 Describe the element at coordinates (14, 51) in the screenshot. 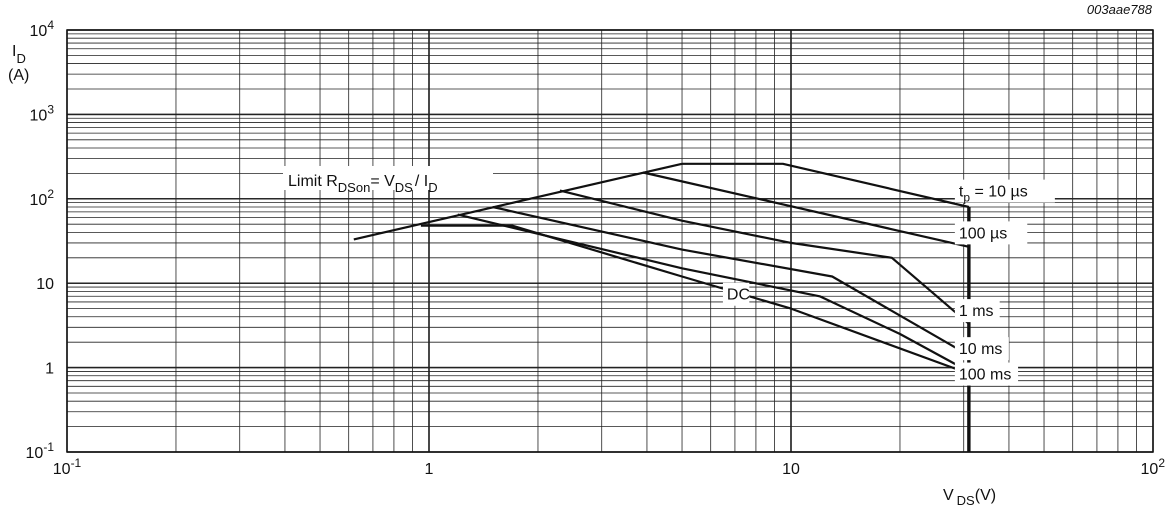

I see `y-axis-label-main: I` at that location.